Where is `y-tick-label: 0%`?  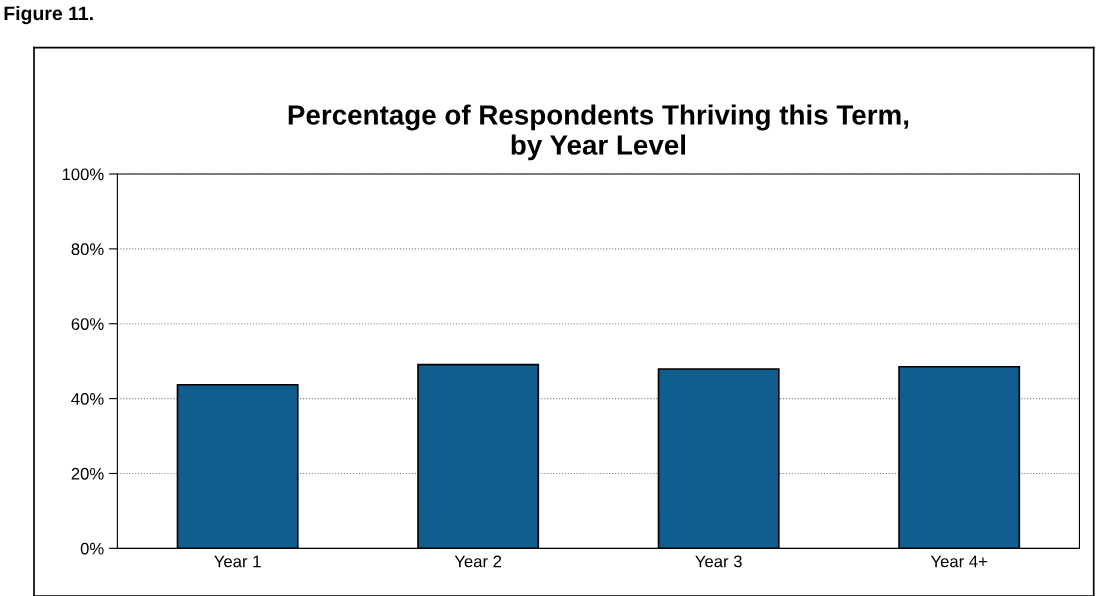
y-tick-label: 0% is located at coordinates (92, 548).